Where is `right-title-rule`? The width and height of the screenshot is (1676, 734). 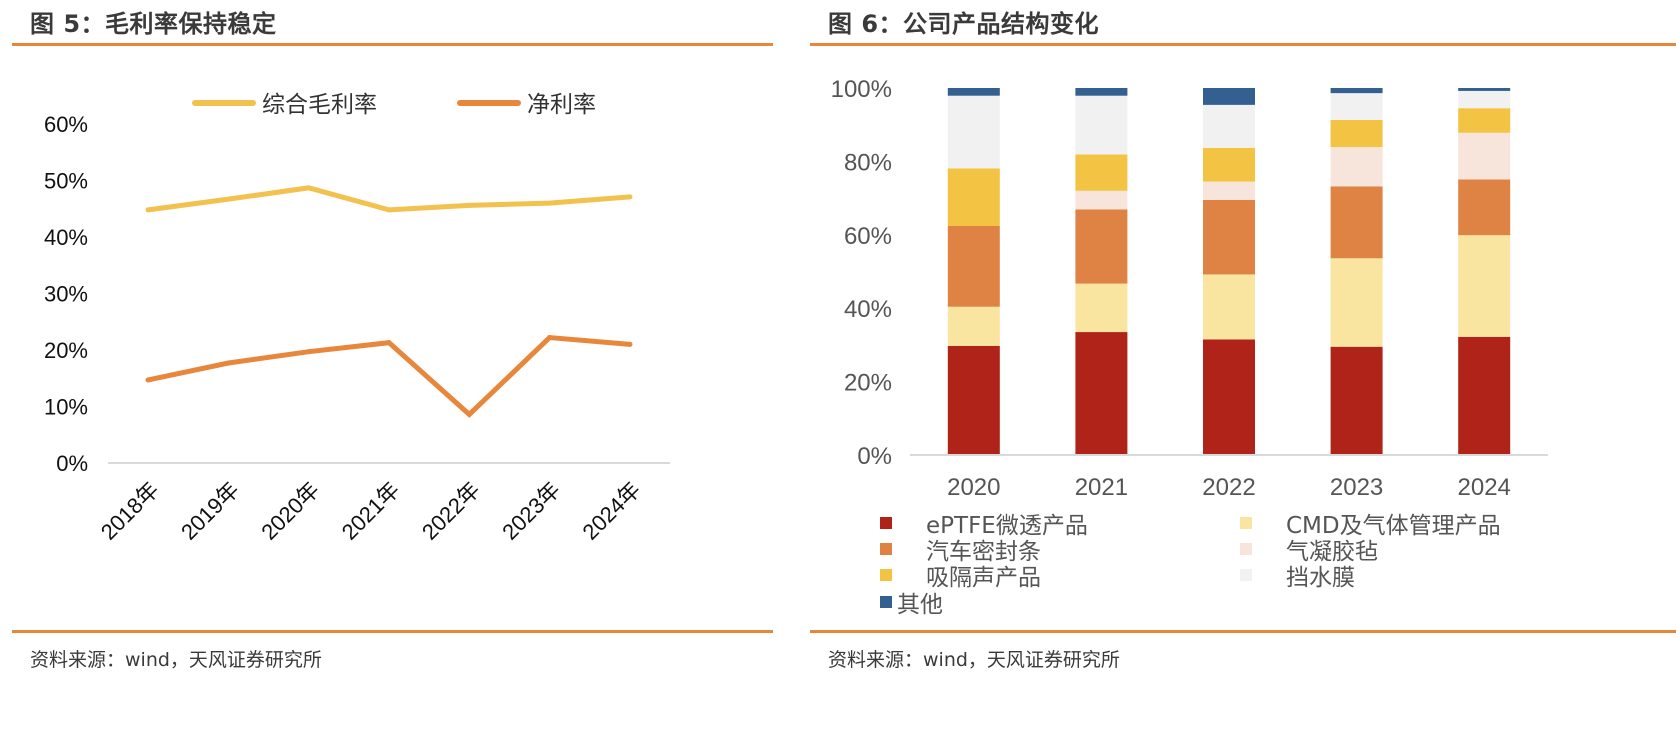
right-title-rule is located at coordinates (1243, 44).